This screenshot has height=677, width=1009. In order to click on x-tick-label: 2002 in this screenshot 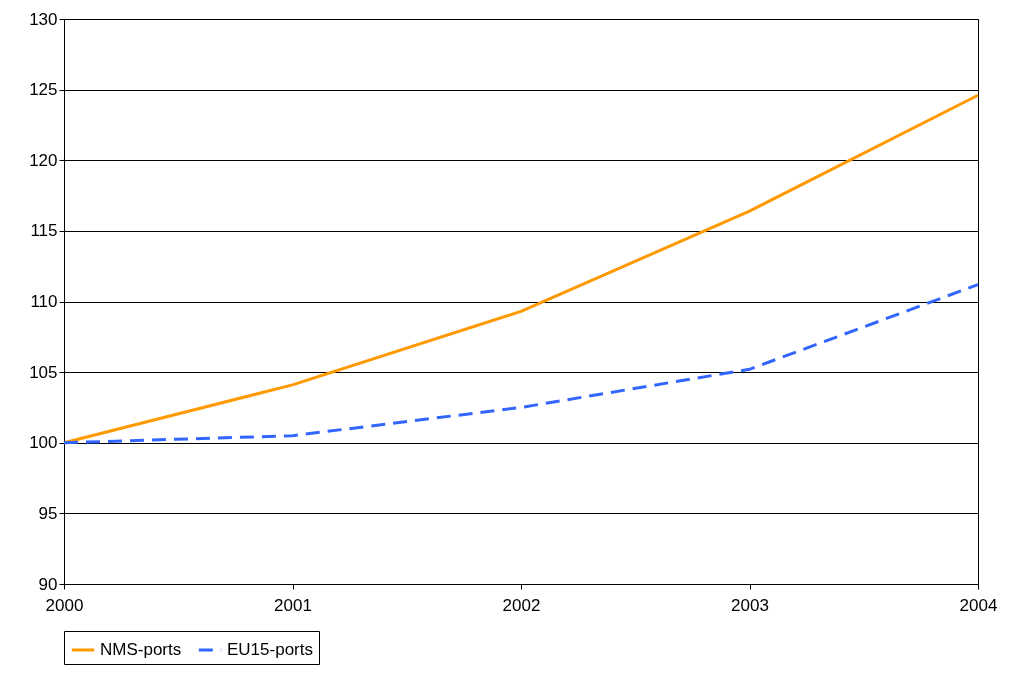, I will do `click(521, 605)`.